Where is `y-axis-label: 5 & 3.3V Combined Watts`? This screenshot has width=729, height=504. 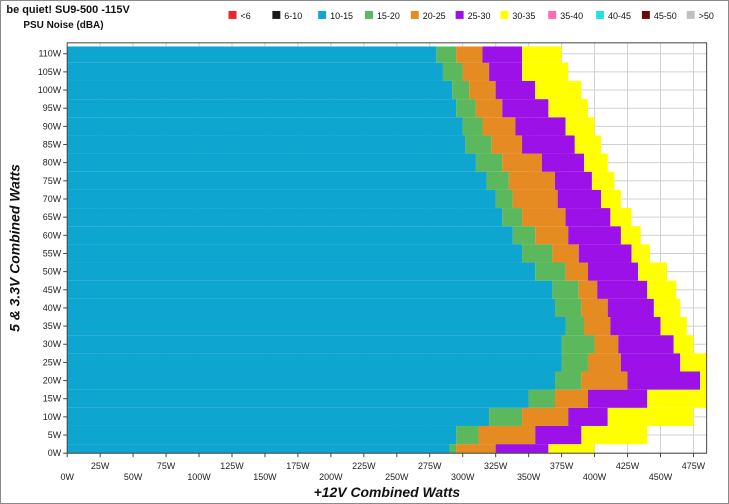
y-axis-label: 5 & 3.3V Combined Watts is located at coordinates (14, 248).